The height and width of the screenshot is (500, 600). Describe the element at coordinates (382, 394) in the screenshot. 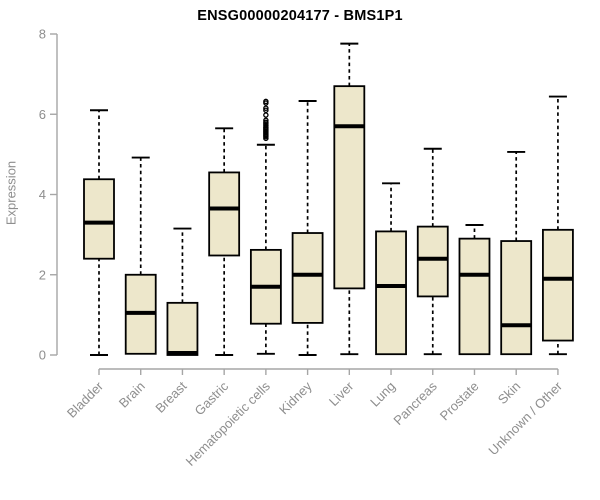

I see `x-tick-label: Lung` at that location.